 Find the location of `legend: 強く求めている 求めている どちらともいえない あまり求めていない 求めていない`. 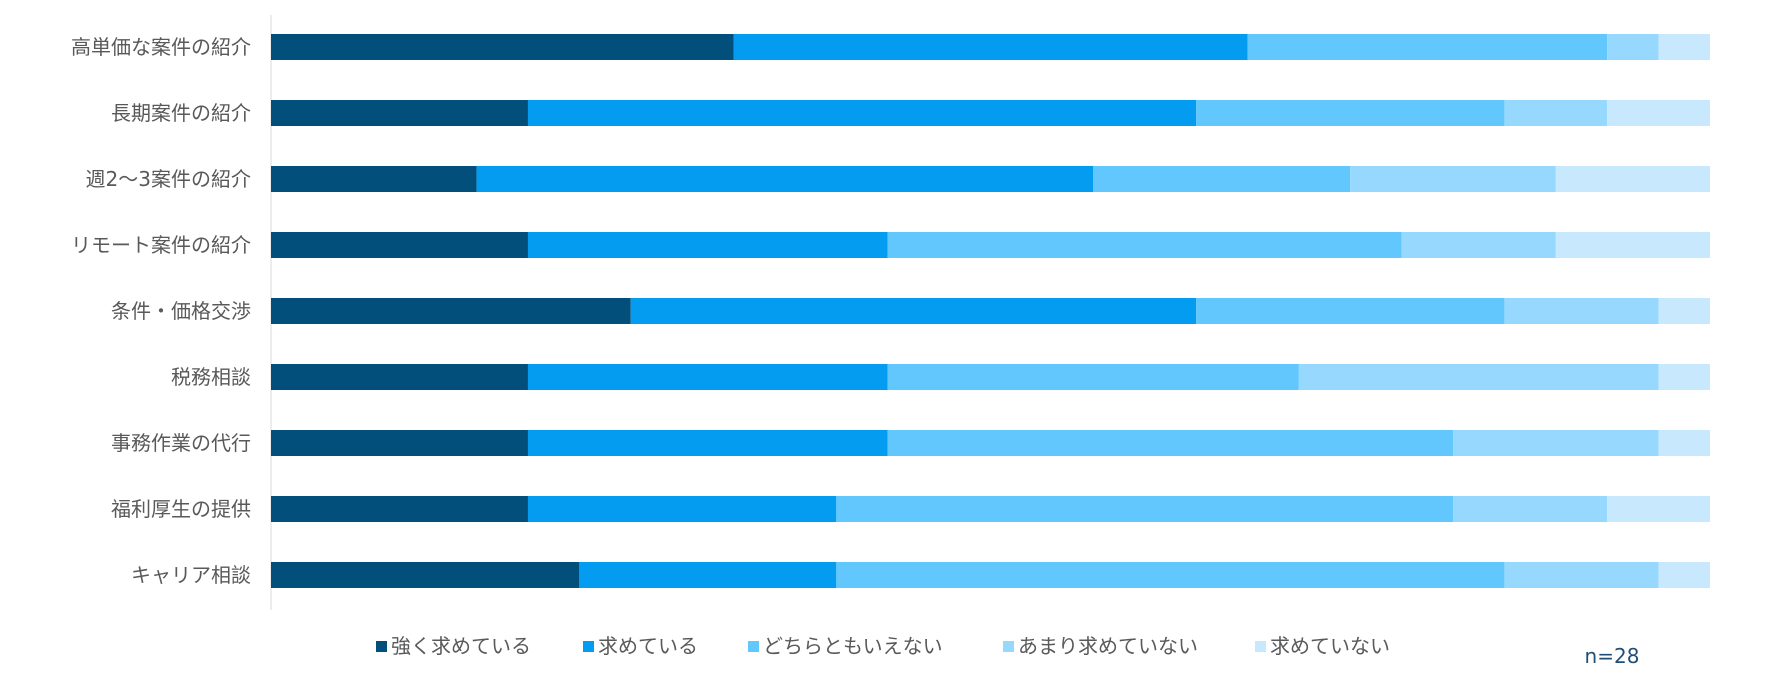

legend: 強く求めている 求めている どちらともいえない あまり求めていない 求めていない is located at coordinates (883, 646).